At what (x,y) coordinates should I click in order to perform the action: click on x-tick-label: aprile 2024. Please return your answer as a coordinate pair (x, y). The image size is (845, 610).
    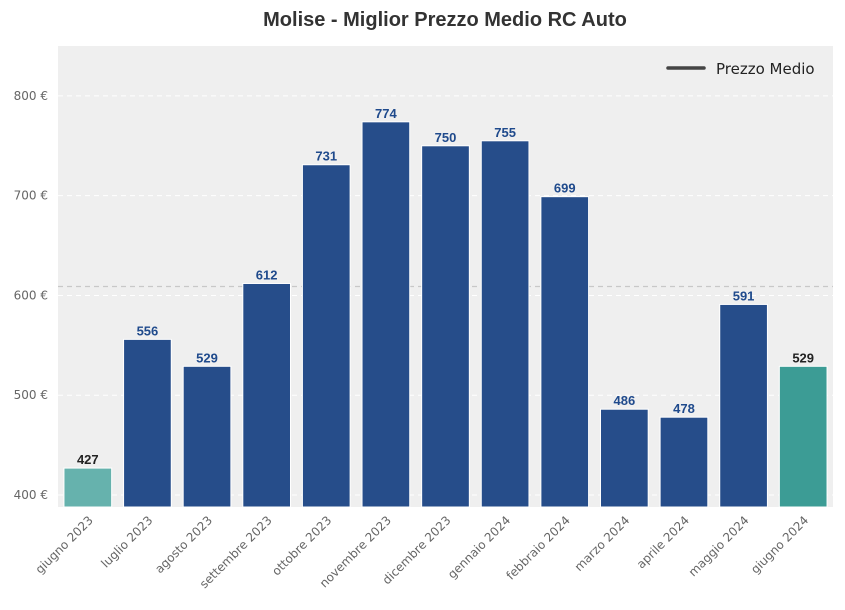
    Looking at the image, I should click on (663, 542).